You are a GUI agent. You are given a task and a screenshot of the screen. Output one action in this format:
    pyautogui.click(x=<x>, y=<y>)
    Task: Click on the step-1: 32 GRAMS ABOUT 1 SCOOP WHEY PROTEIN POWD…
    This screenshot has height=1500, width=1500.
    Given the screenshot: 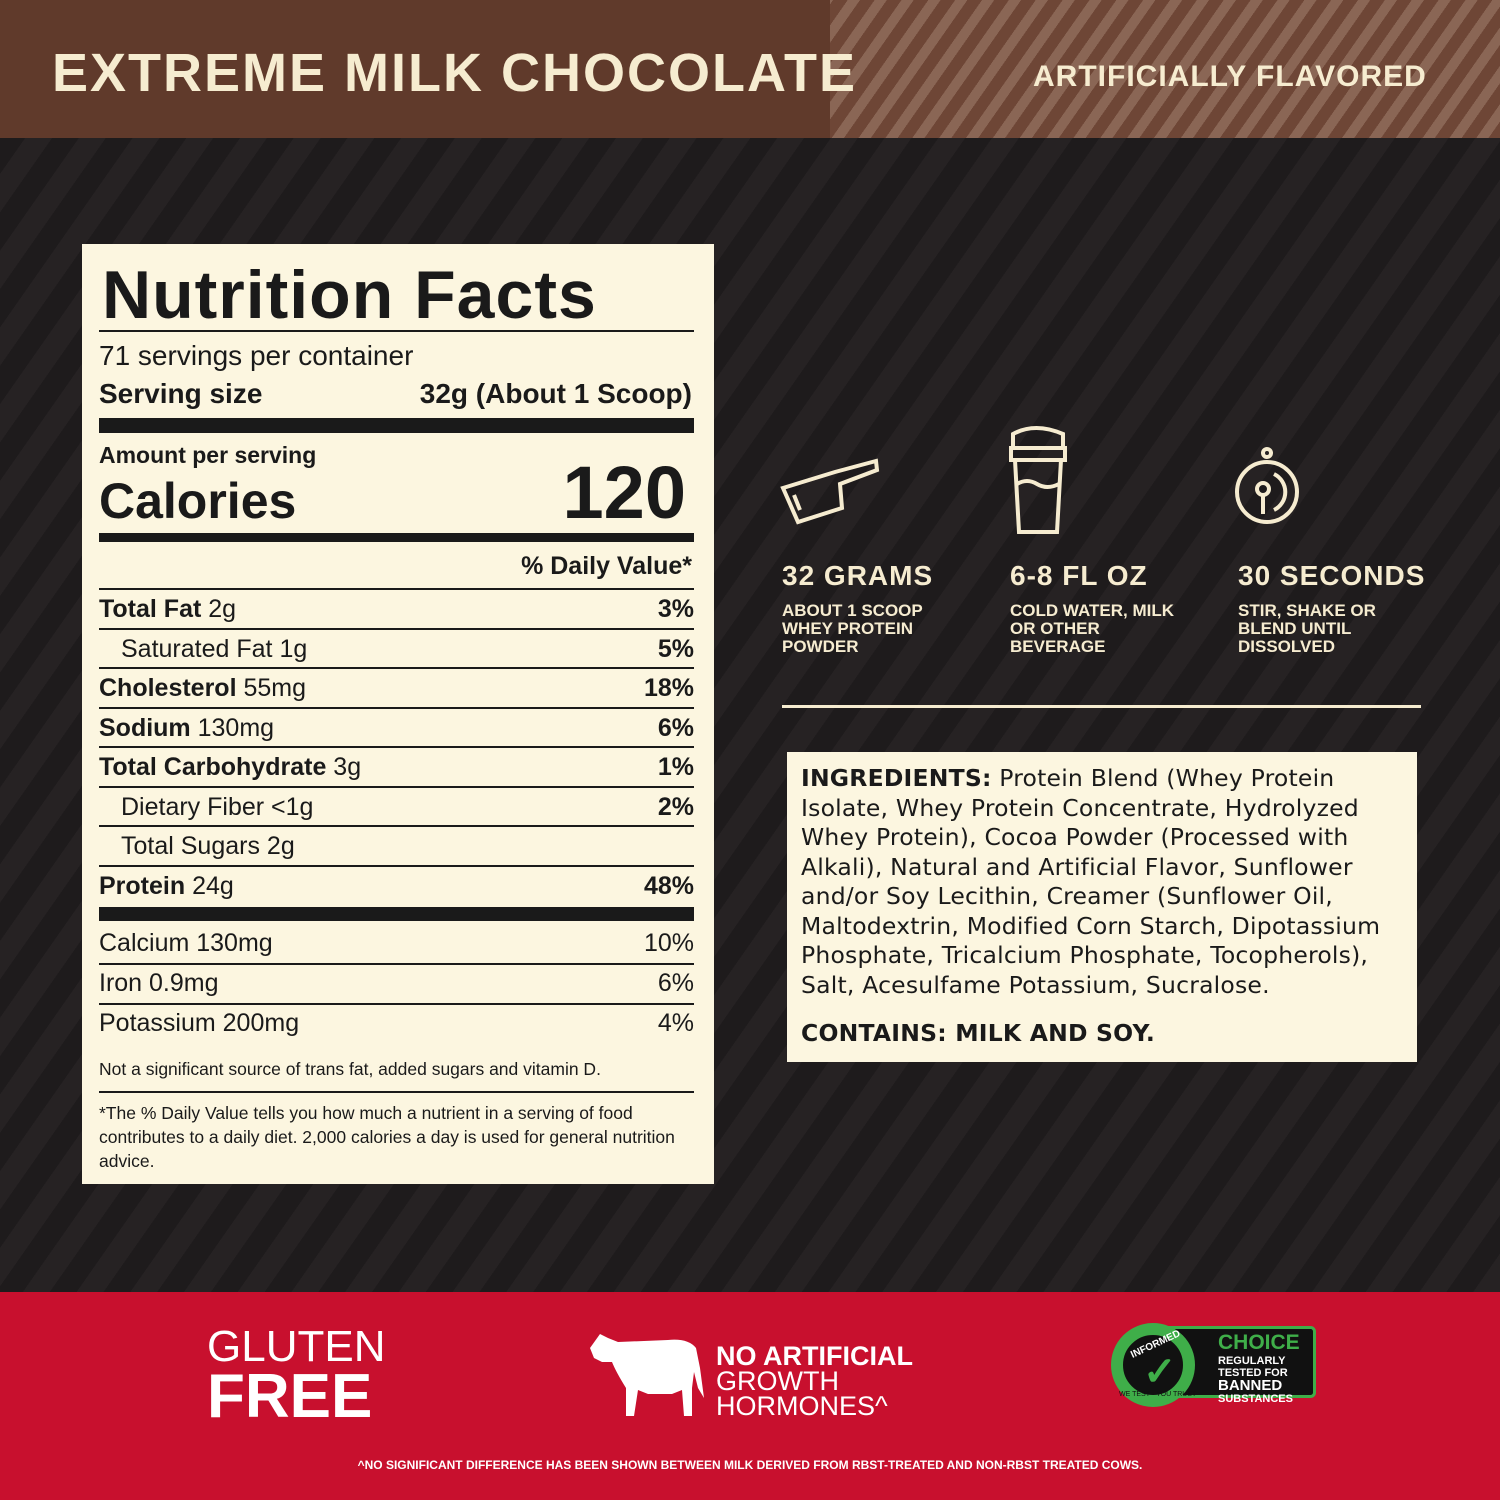 What is the action you would take?
    pyautogui.click(x=872, y=608)
    